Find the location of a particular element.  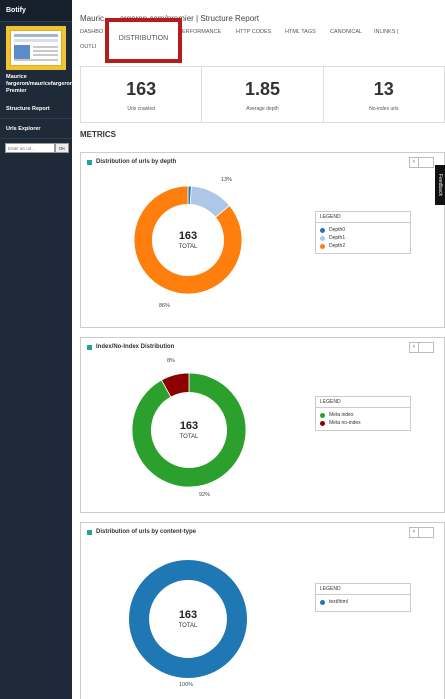

tab-performance: ERFORMANCE is located at coordinates (202, 32).